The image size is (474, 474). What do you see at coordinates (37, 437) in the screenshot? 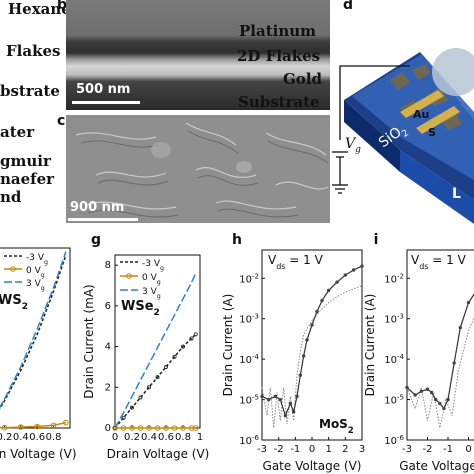
I see `panel-f-x-tick-label: 0.6` at bounding box center [37, 437].